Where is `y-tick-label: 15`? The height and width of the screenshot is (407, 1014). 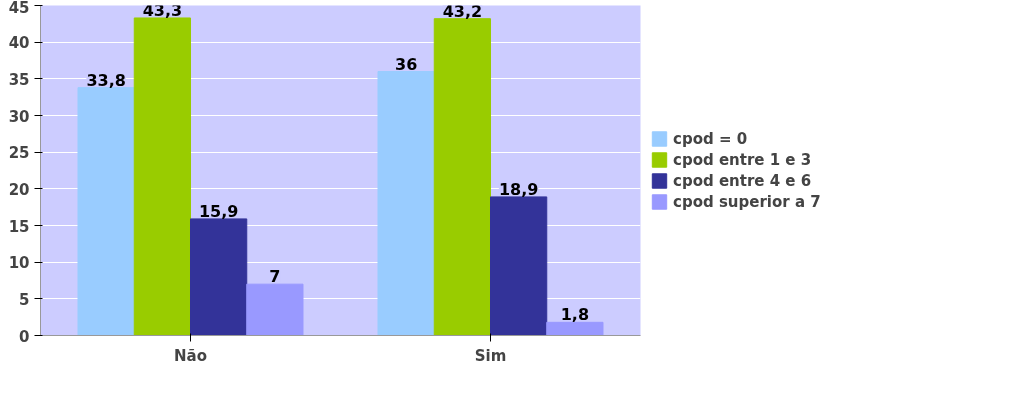 y-tick-label: 15 is located at coordinates (19, 226).